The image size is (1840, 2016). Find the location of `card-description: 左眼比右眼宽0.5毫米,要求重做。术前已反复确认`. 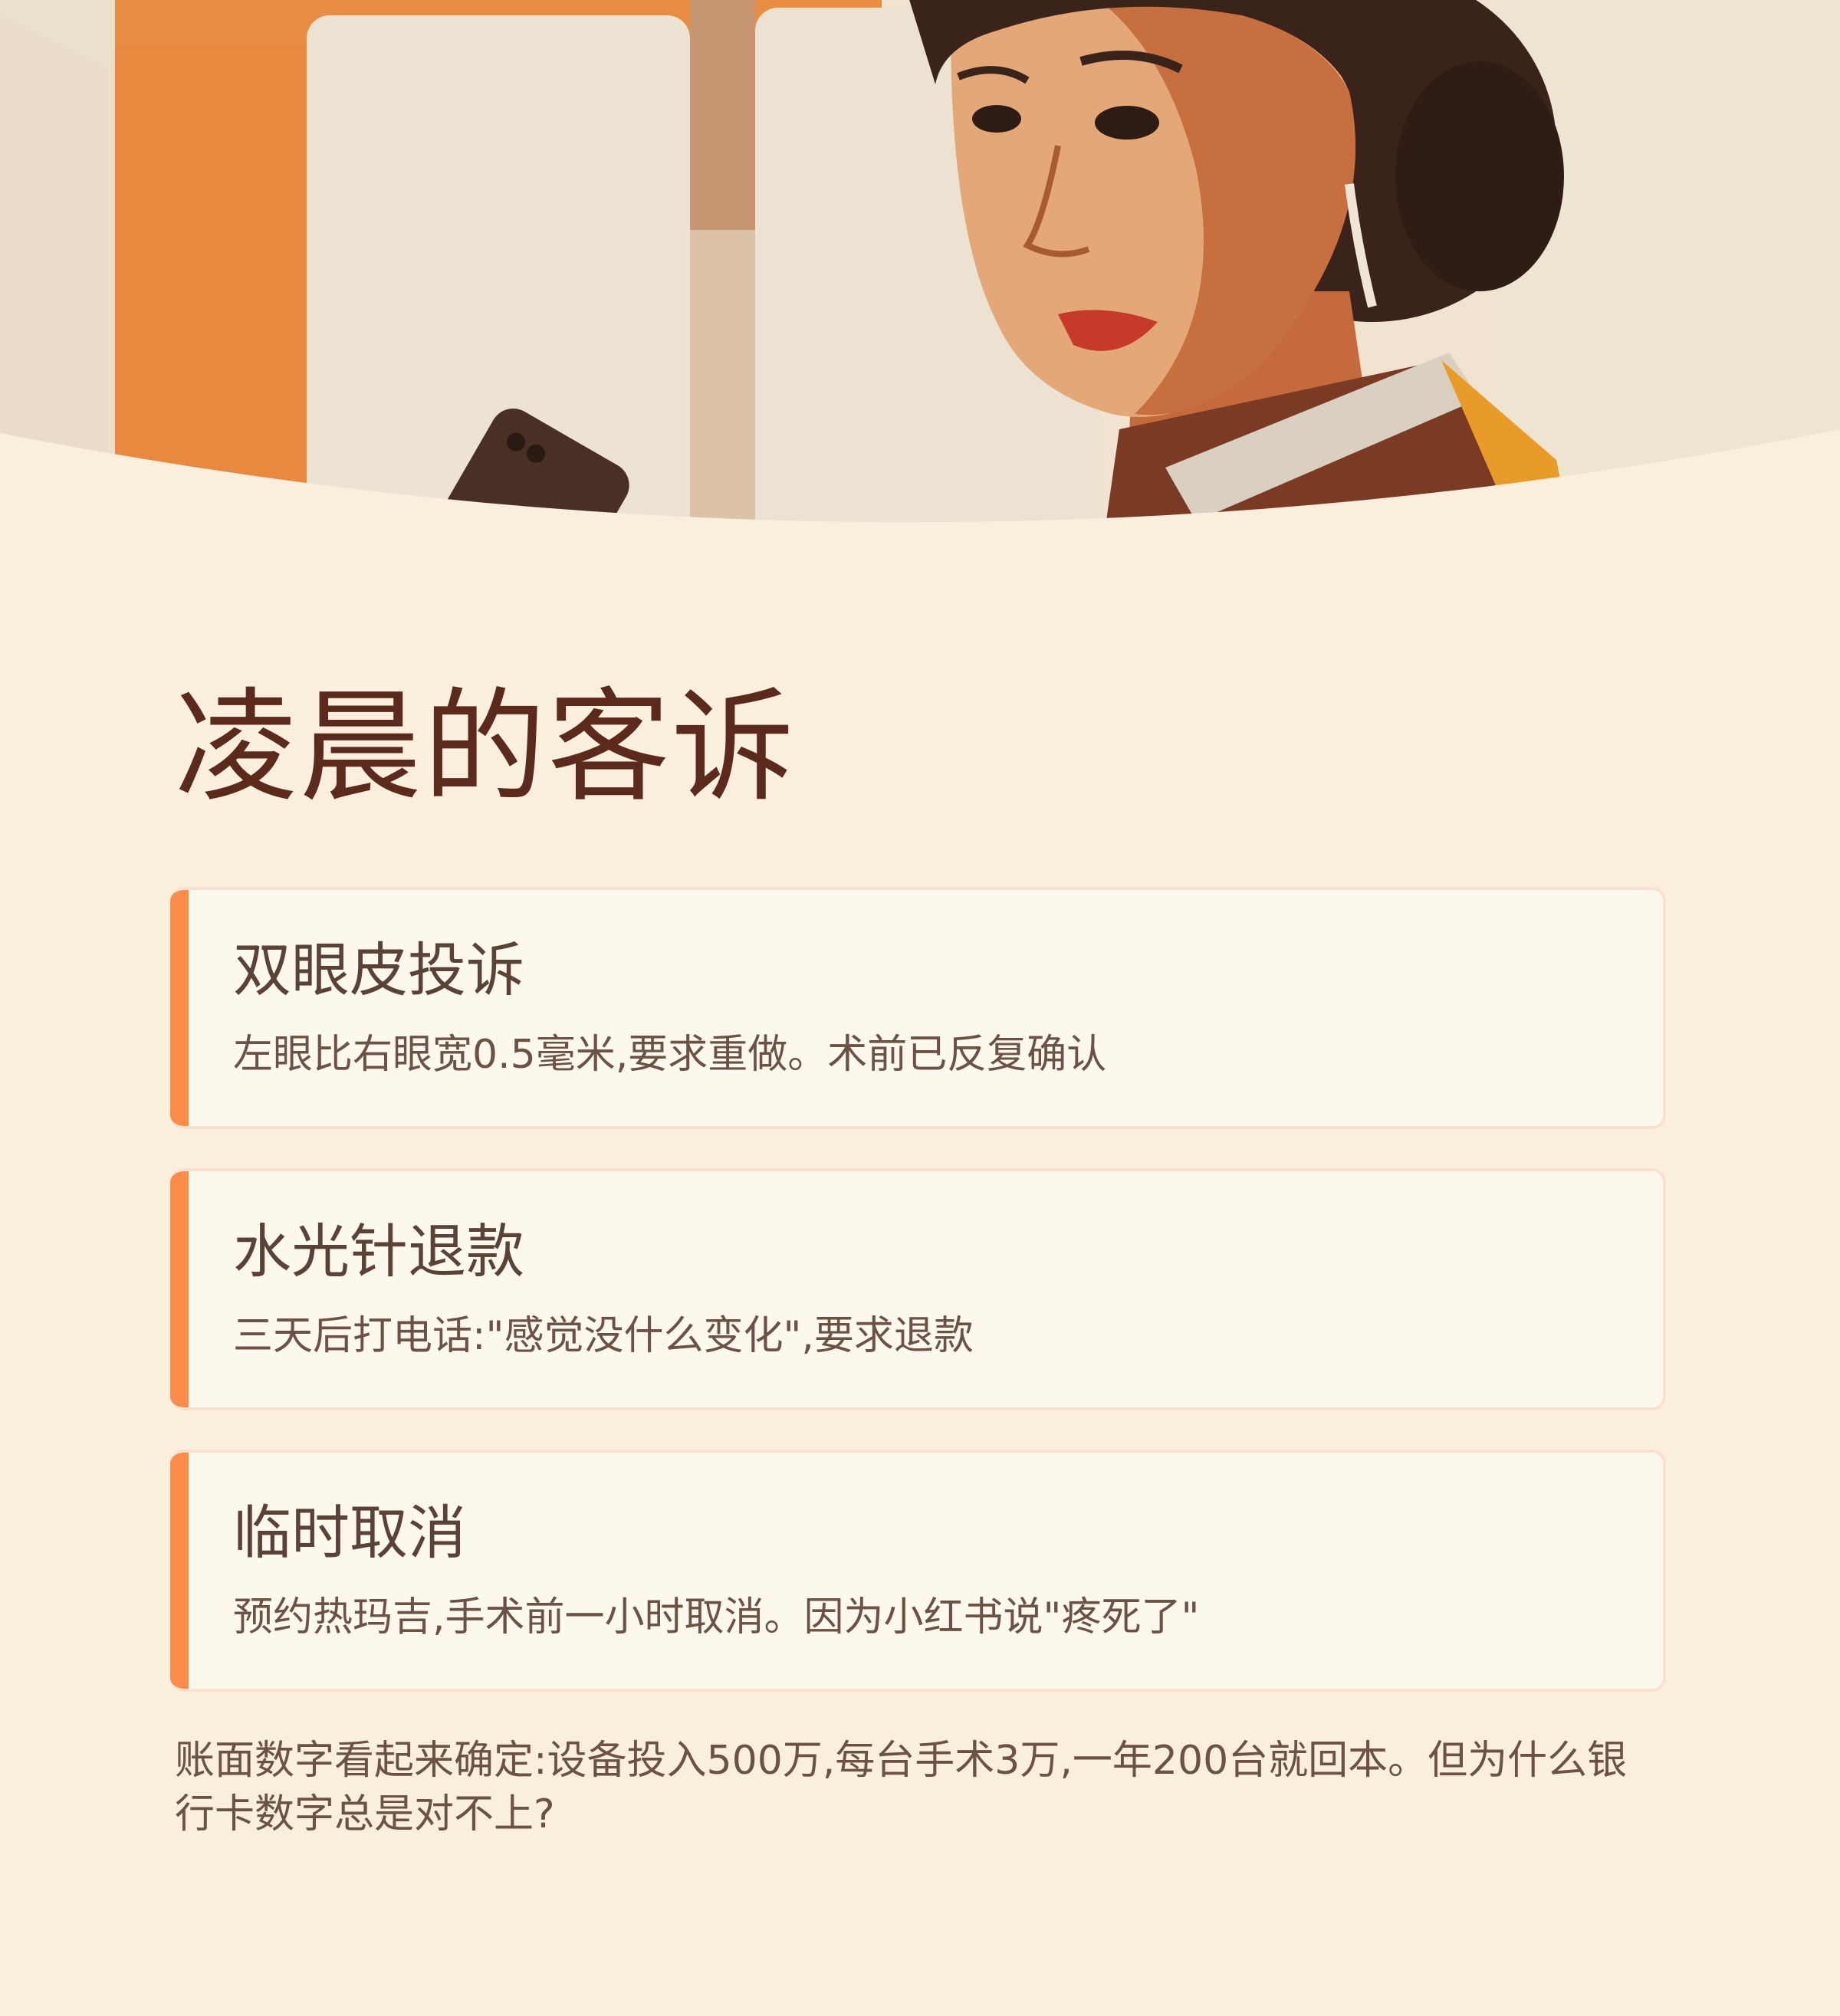

card-description: 左眼比右眼宽0.5毫米,要求重做。术前已反复确认 is located at coordinates (670, 1055).